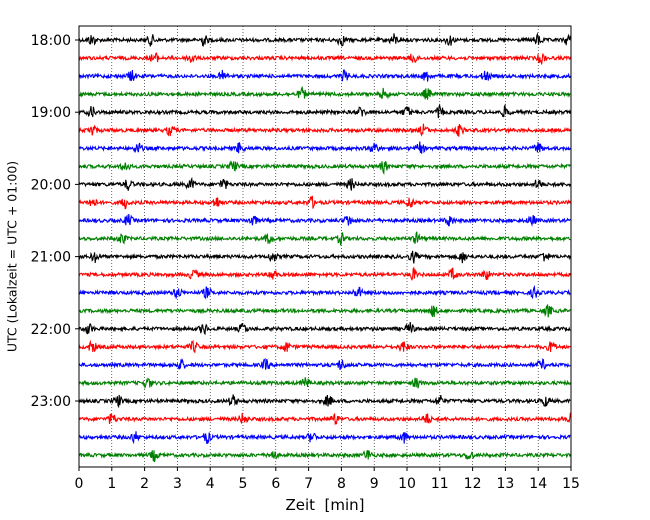 This screenshot has width=650, height=520. What do you see at coordinates (177, 484) in the screenshot?
I see `x-tick-label: 3` at bounding box center [177, 484].